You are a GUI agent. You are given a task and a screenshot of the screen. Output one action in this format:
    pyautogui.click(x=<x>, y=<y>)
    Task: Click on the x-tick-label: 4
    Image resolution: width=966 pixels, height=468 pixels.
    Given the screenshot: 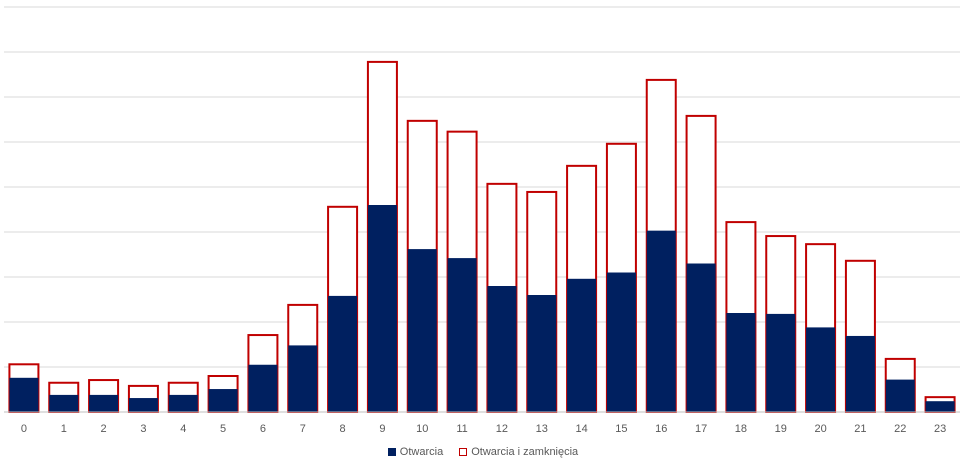 What is the action you would take?
    pyautogui.click(x=183, y=429)
    